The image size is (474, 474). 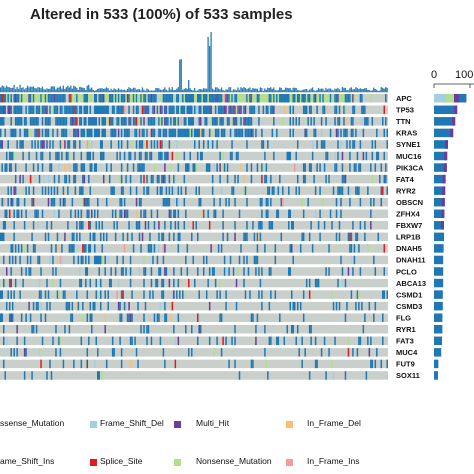 I want to click on gene-label-ttn: TTN, so click(x=403, y=121).